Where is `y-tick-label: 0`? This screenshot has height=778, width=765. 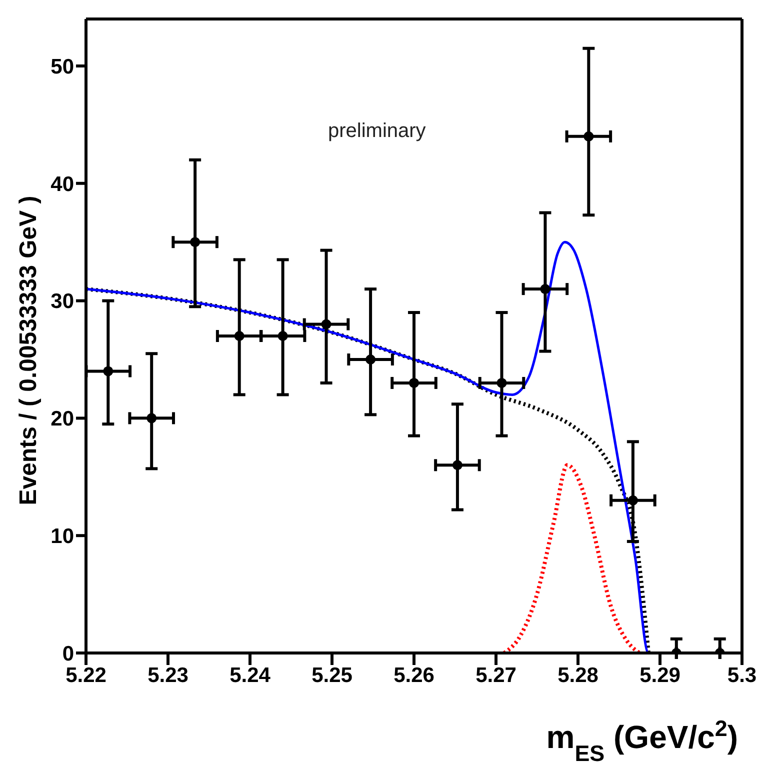
y-tick-label: 0 is located at coordinates (68, 654).